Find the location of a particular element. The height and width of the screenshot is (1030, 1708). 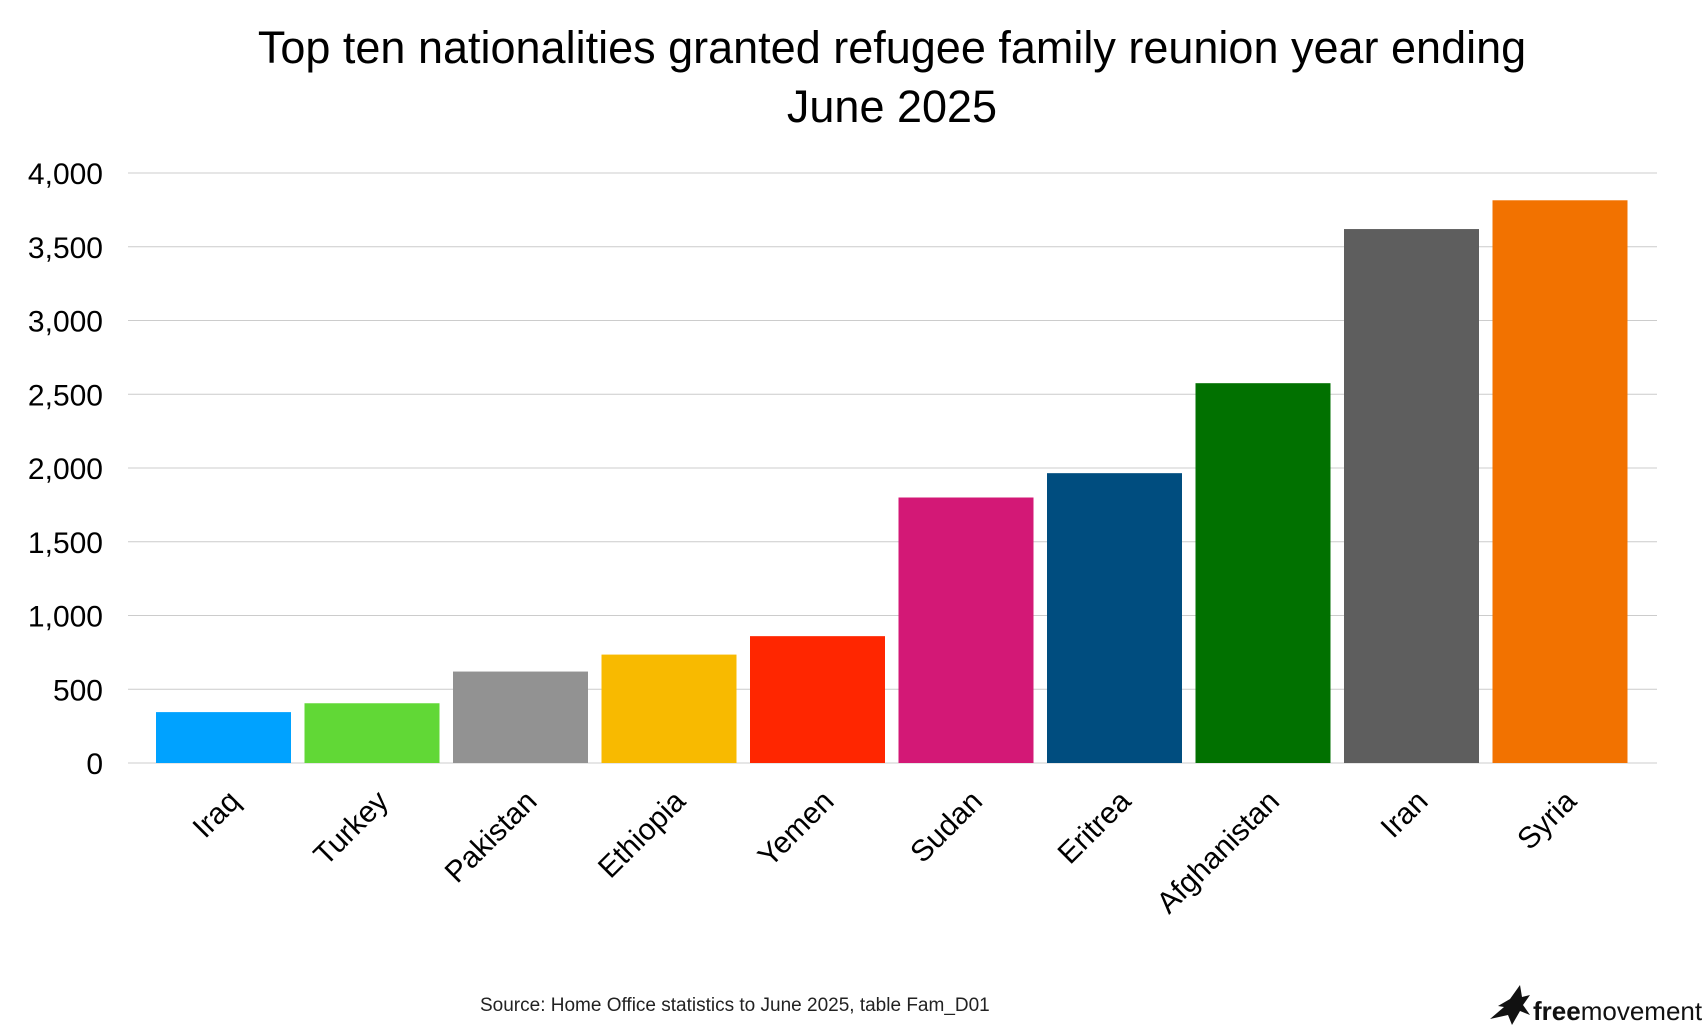

bar-afghanistan is located at coordinates (1263, 573).